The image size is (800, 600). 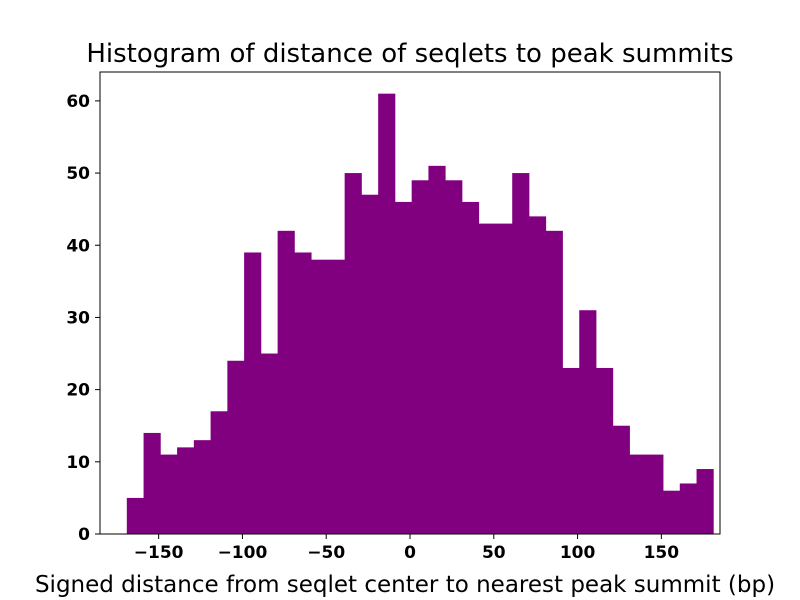 I want to click on y-tick-label: 0, so click(x=84, y=535).